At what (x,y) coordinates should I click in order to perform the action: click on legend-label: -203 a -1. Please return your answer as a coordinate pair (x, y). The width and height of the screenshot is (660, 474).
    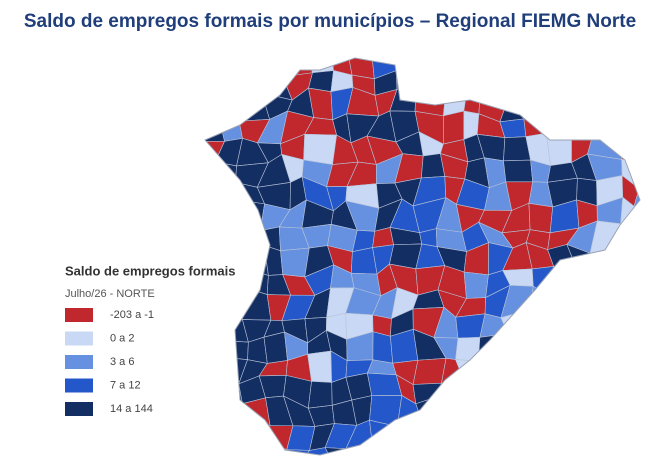
    Looking at the image, I should click on (132, 315).